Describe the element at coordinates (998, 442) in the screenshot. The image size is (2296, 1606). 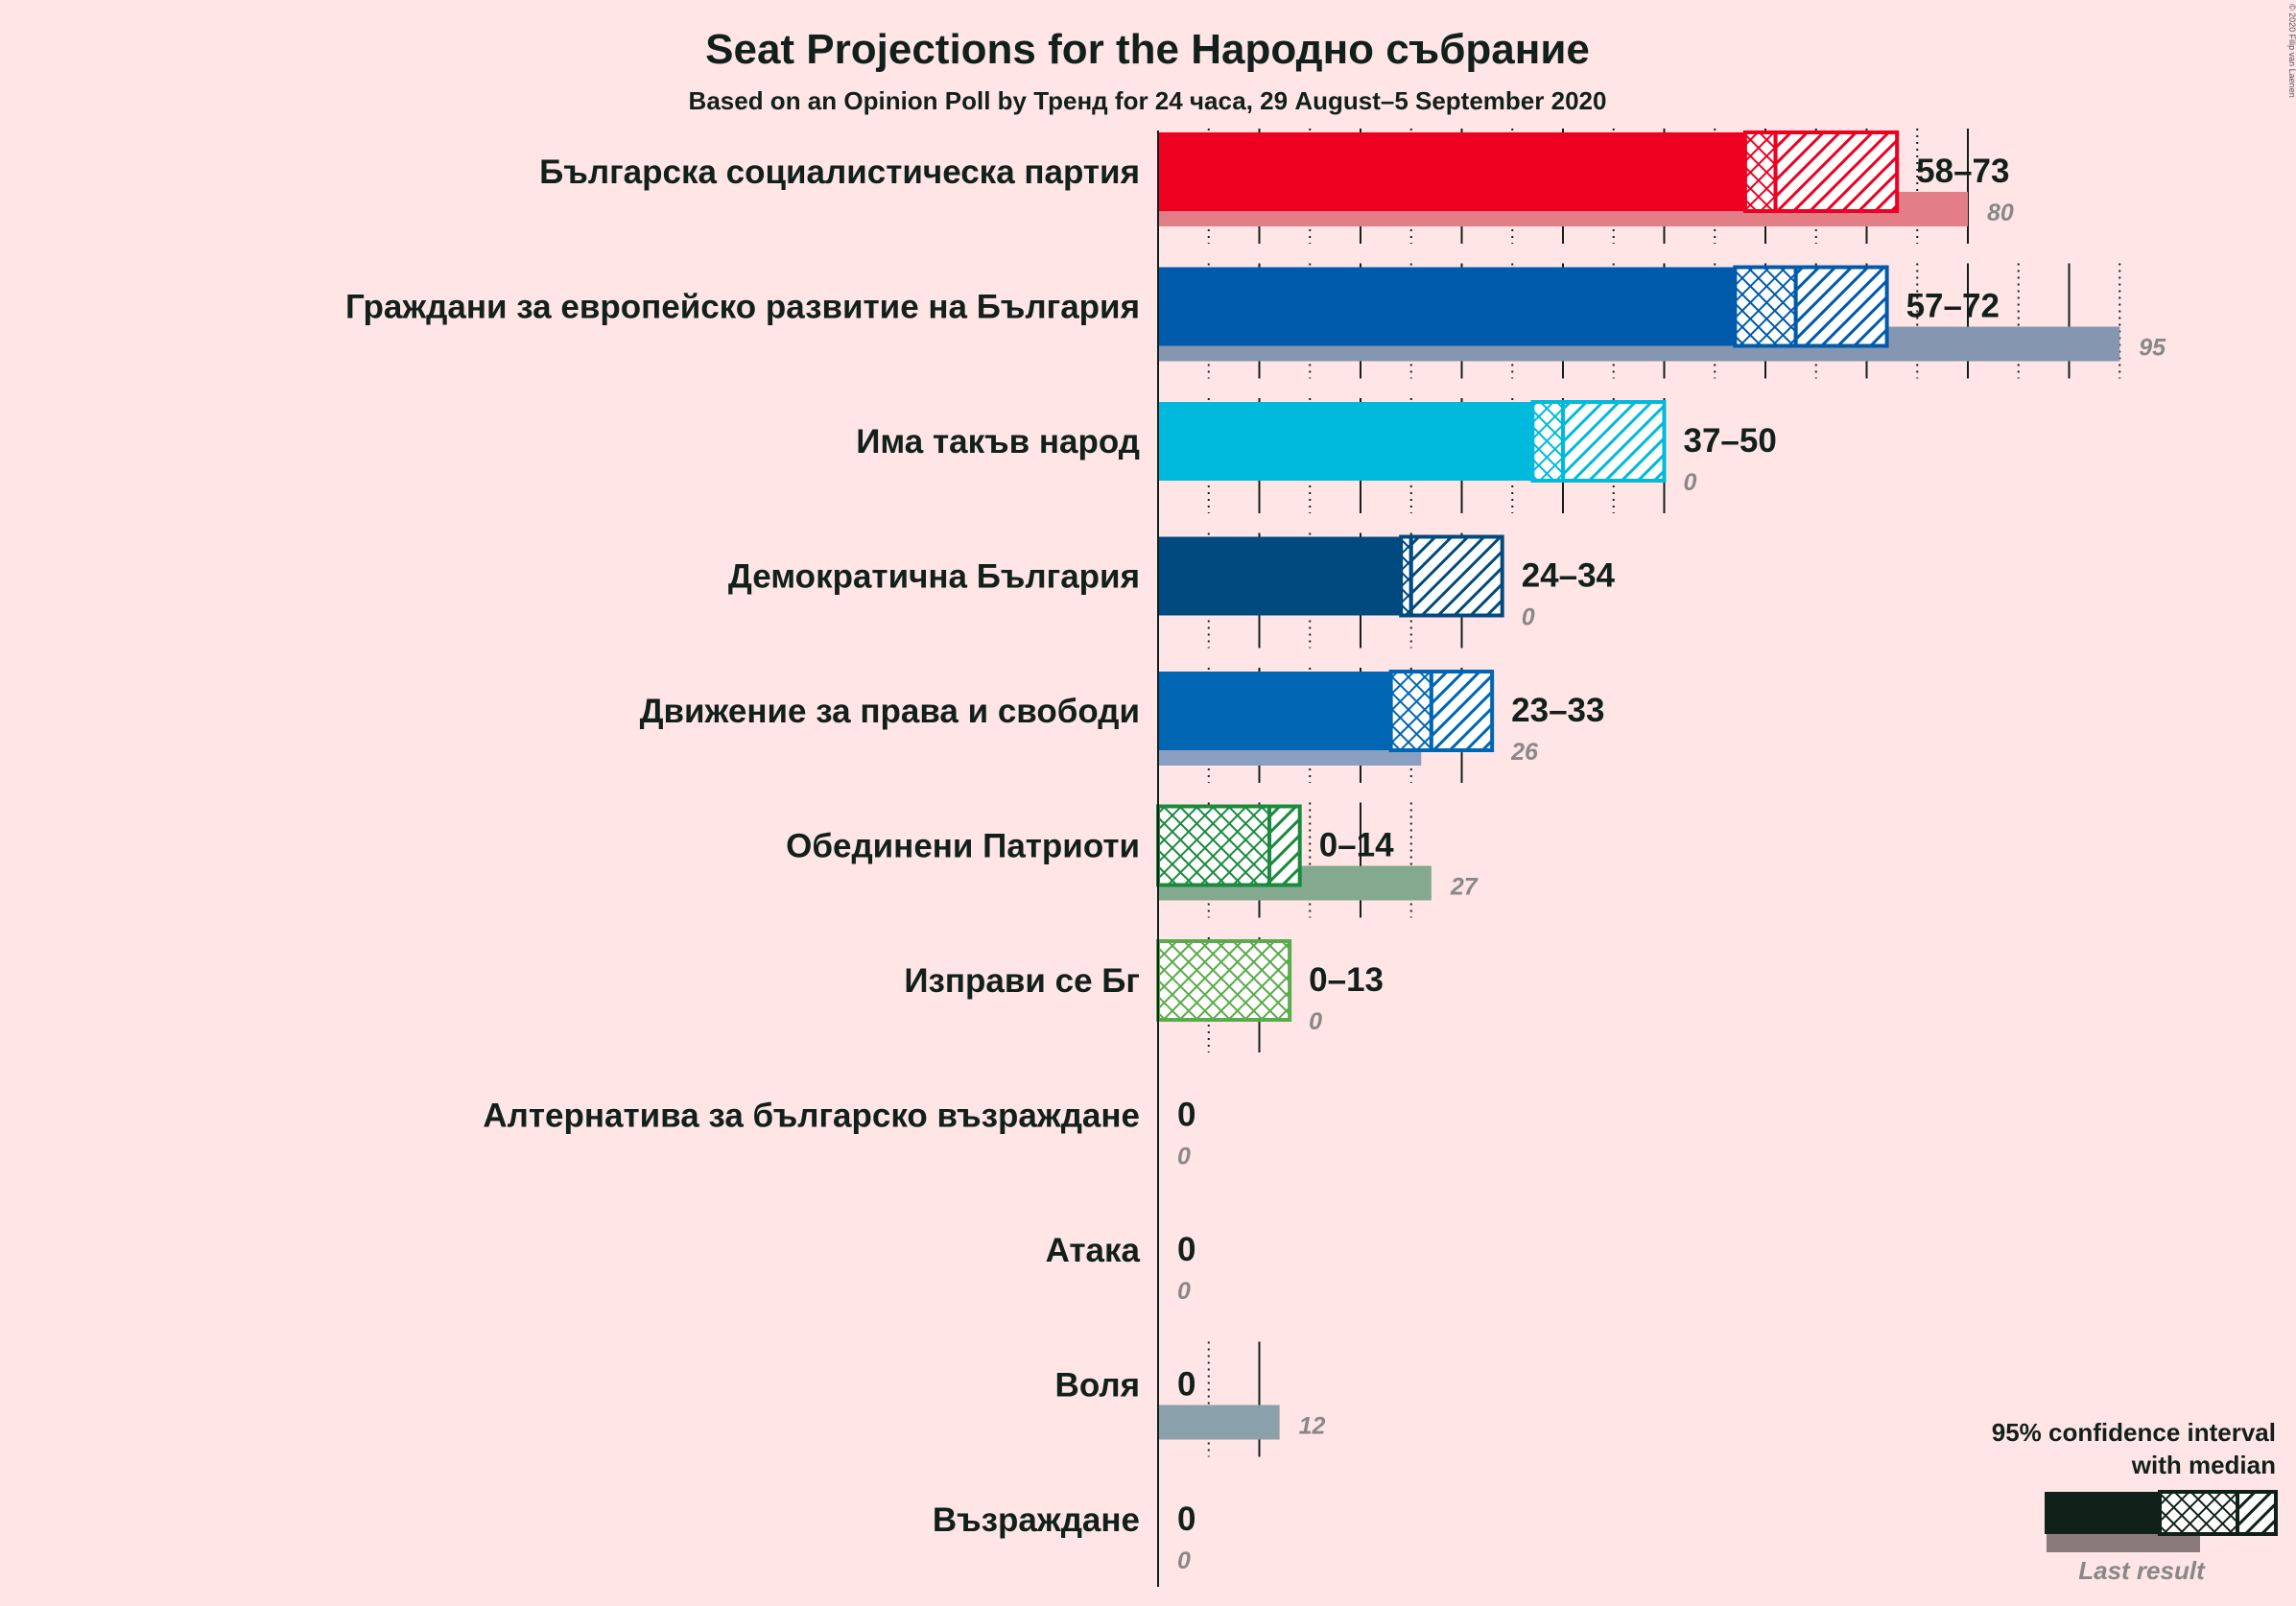
I see `party-label: Има такъв народ` at that location.